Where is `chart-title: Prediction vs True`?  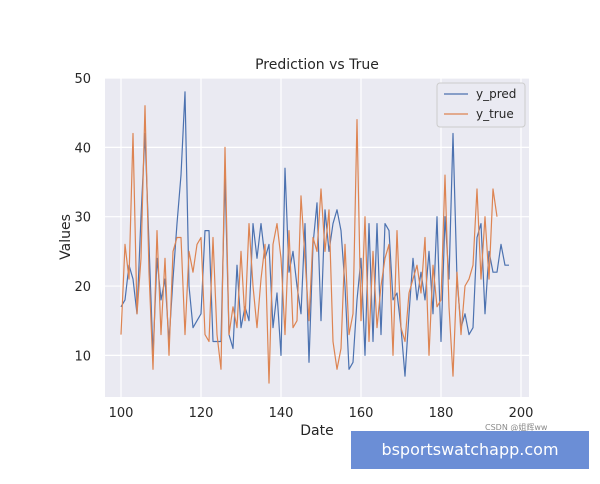 chart-title: Prediction vs True is located at coordinates (317, 65).